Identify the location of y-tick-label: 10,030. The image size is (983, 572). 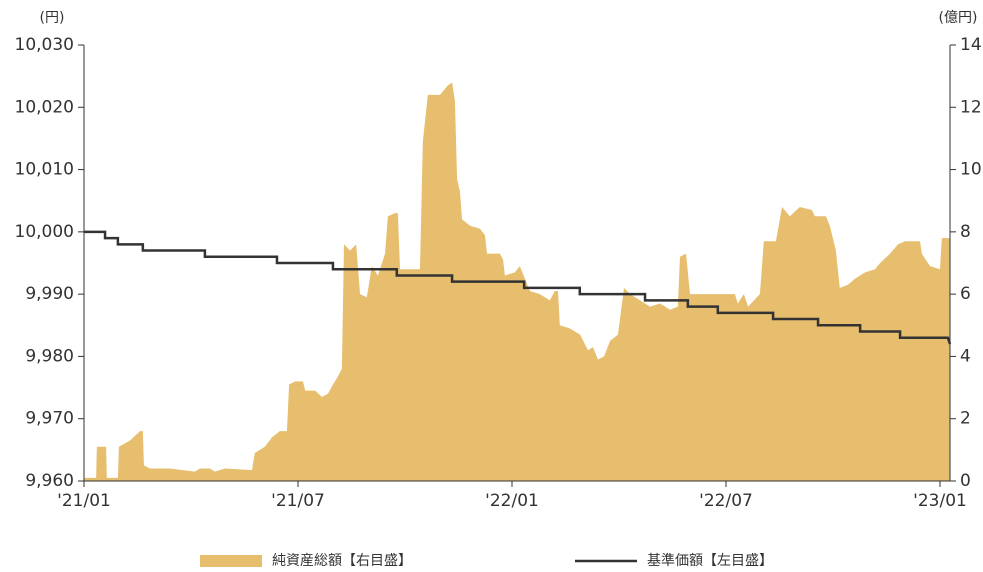
(44, 45).